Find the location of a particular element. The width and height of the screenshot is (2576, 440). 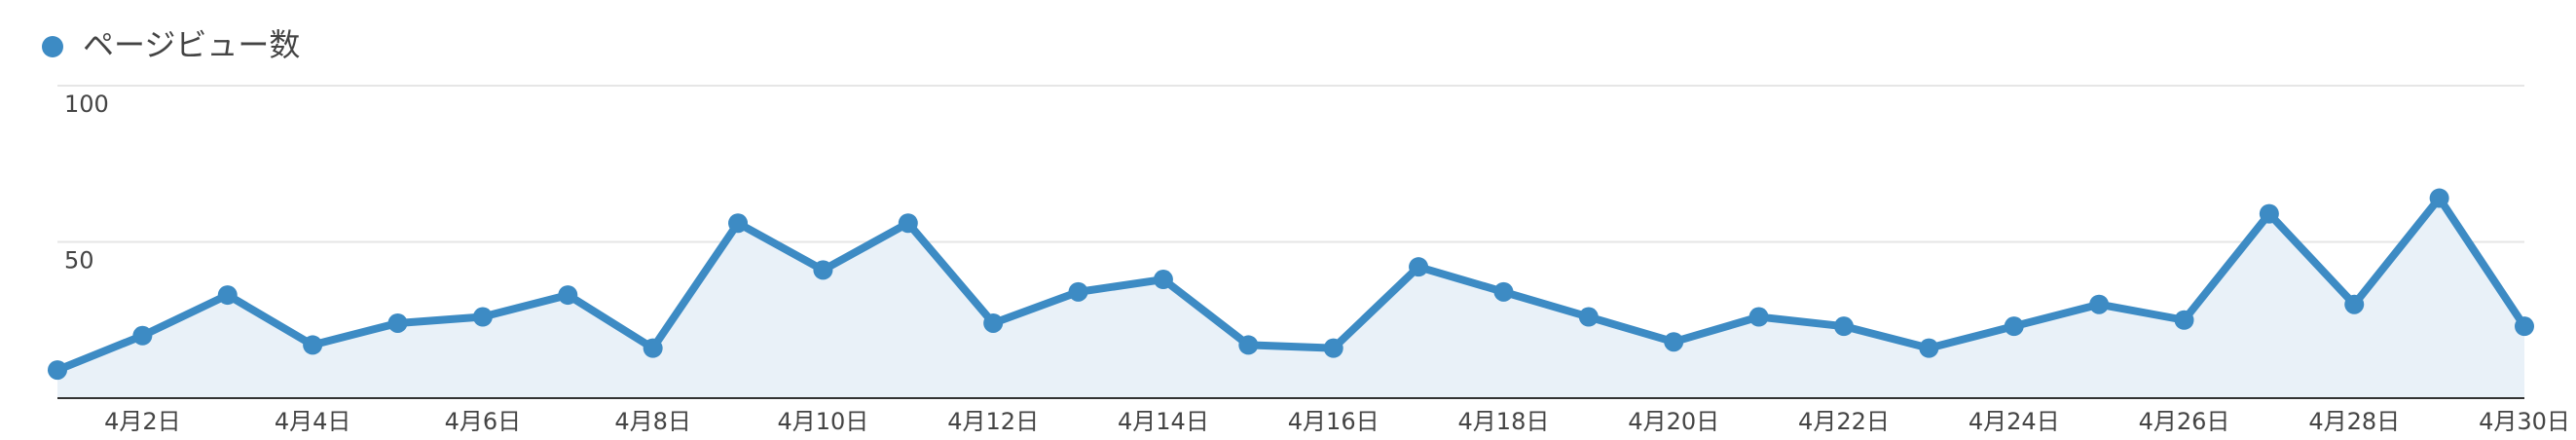

x-tick-label: 4月2日 is located at coordinates (142, 421).